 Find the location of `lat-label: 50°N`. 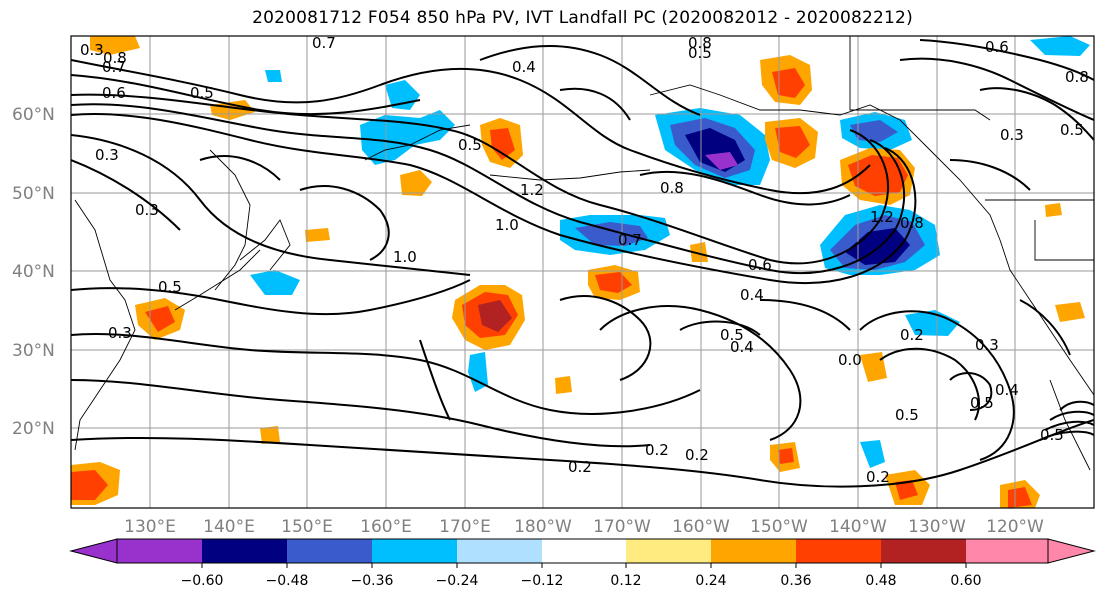

lat-label: 50°N is located at coordinates (33, 194).